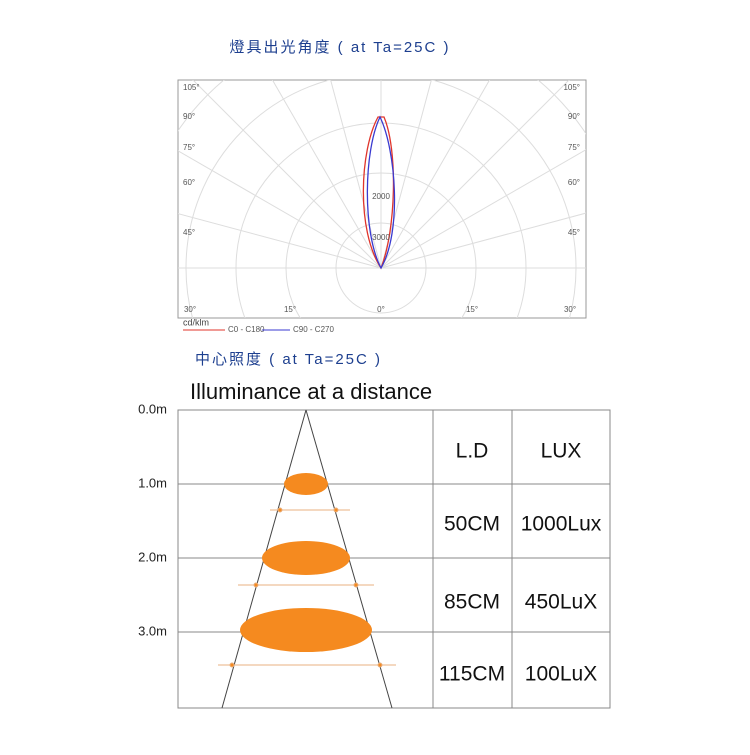 This screenshot has width=750, height=755. I want to click on intensity-label: 2000, so click(381, 196).